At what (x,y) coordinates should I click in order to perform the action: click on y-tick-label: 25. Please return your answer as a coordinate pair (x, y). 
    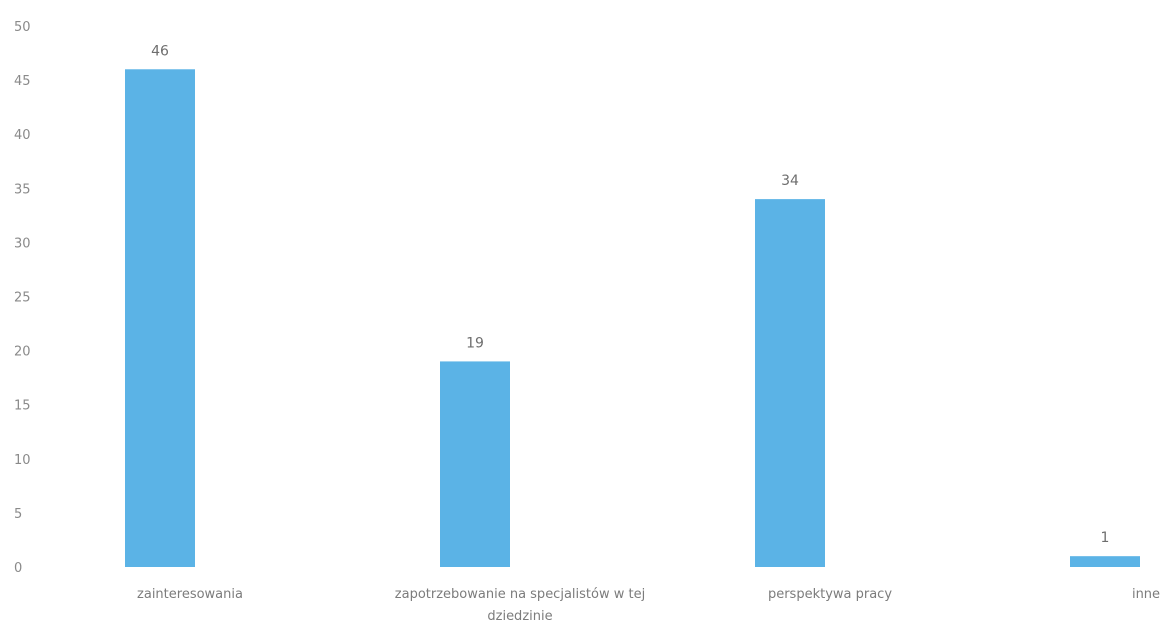
    Looking at the image, I should click on (22, 298).